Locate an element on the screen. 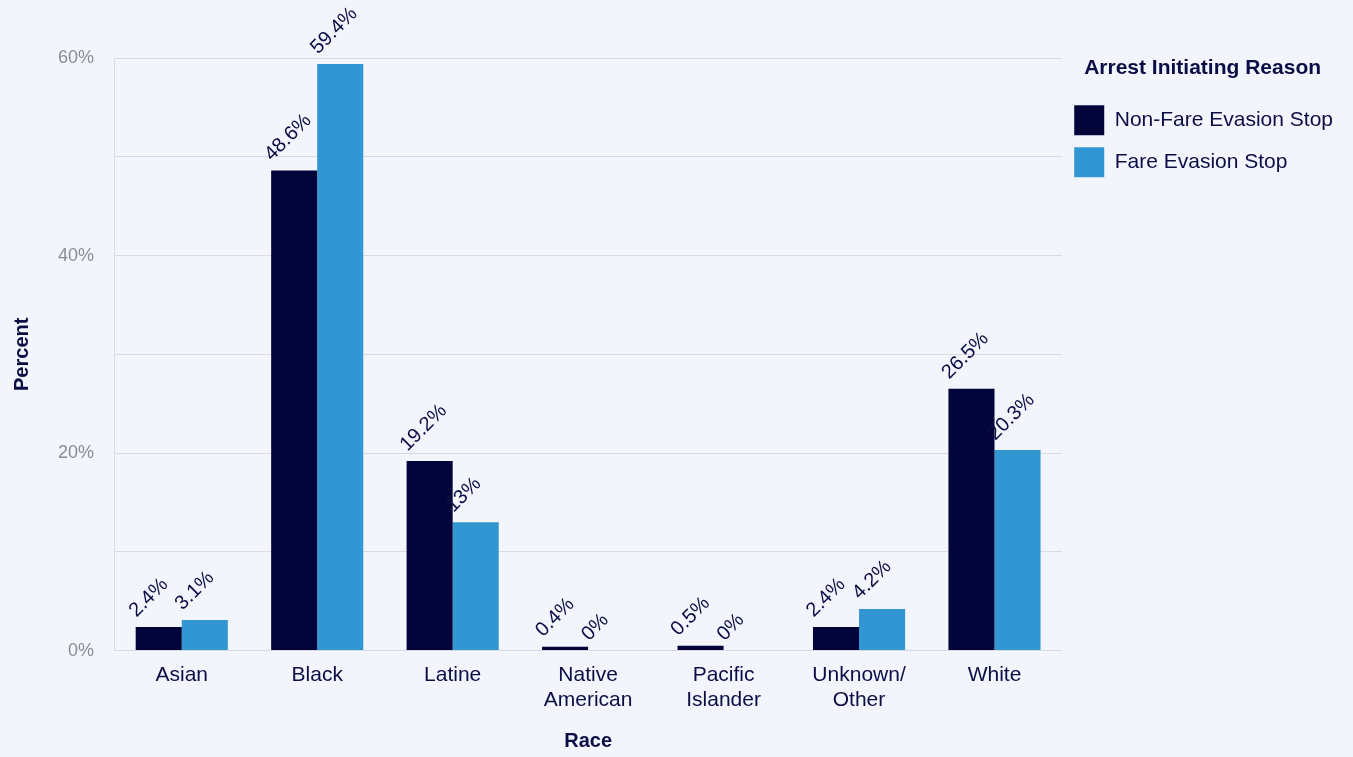  x-axis-title: Race is located at coordinates (588, 739).